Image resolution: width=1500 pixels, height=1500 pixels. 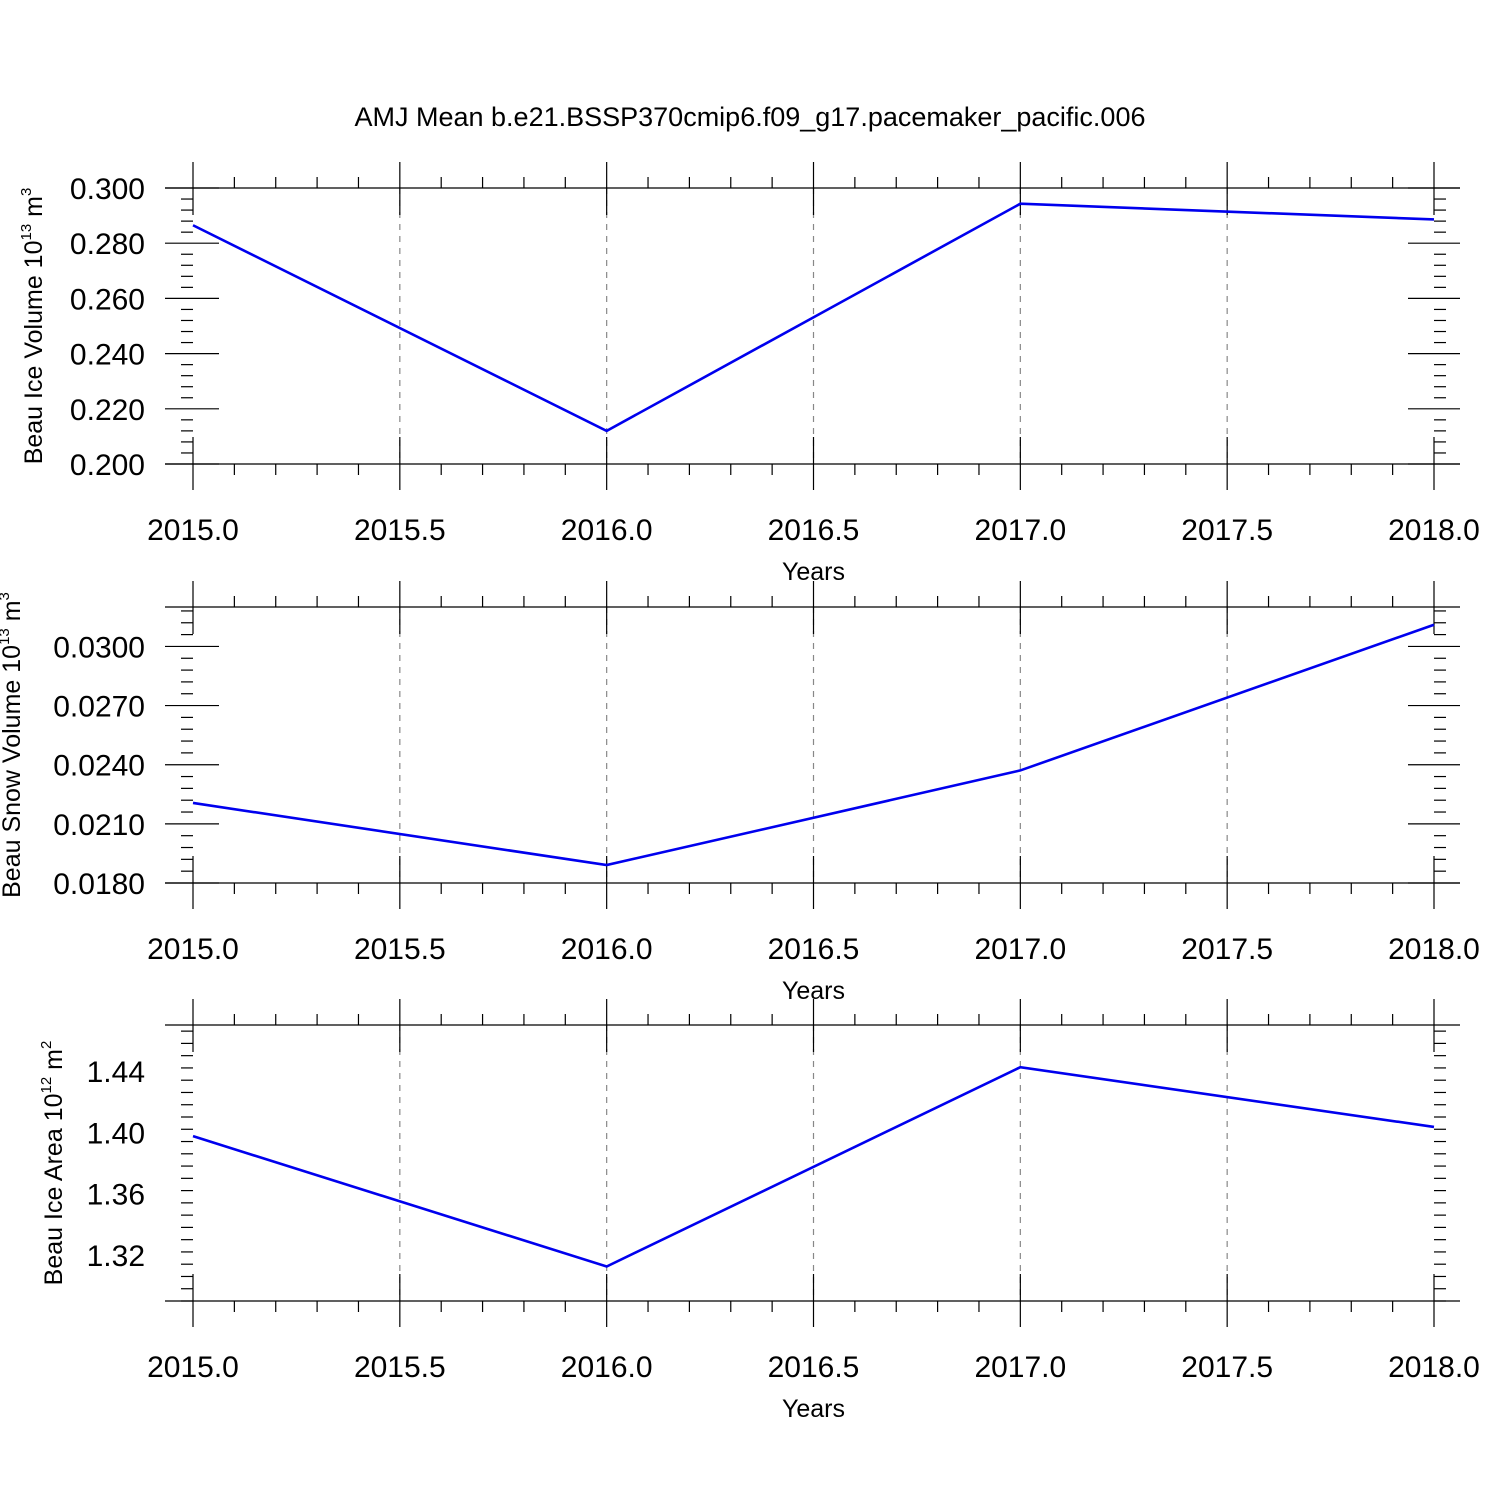 I want to click on y-tick-label: 0.0240, so click(x=99, y=766).